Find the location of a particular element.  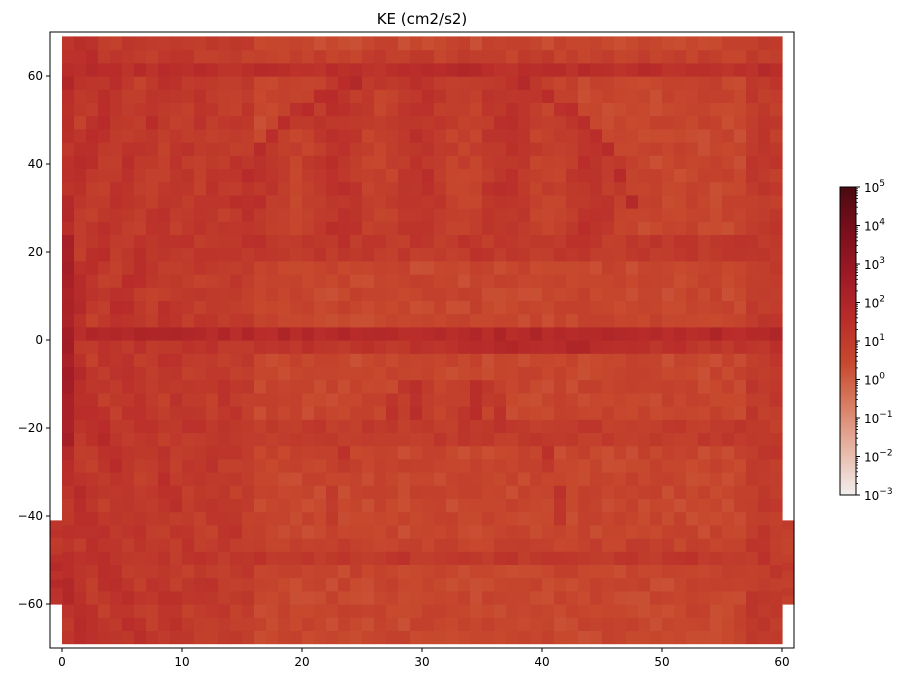

colorbar-tick-base: 10 is located at coordinates (871, 265).